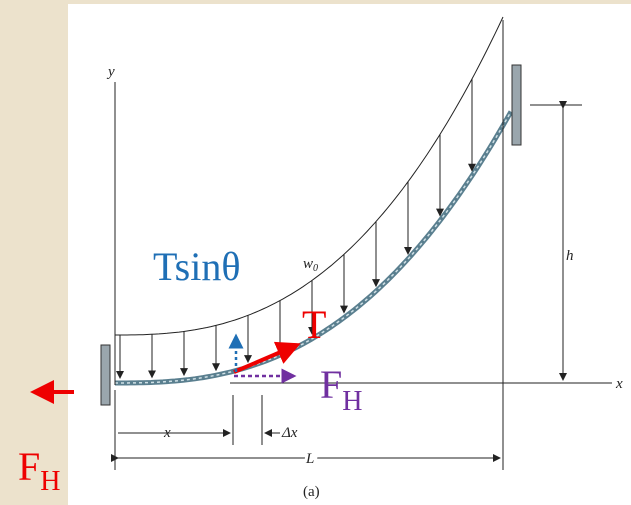 Image resolution: width=631 pixels, height=505 pixels. What do you see at coordinates (570, 256) in the screenshot?
I see `h-label: h` at bounding box center [570, 256].